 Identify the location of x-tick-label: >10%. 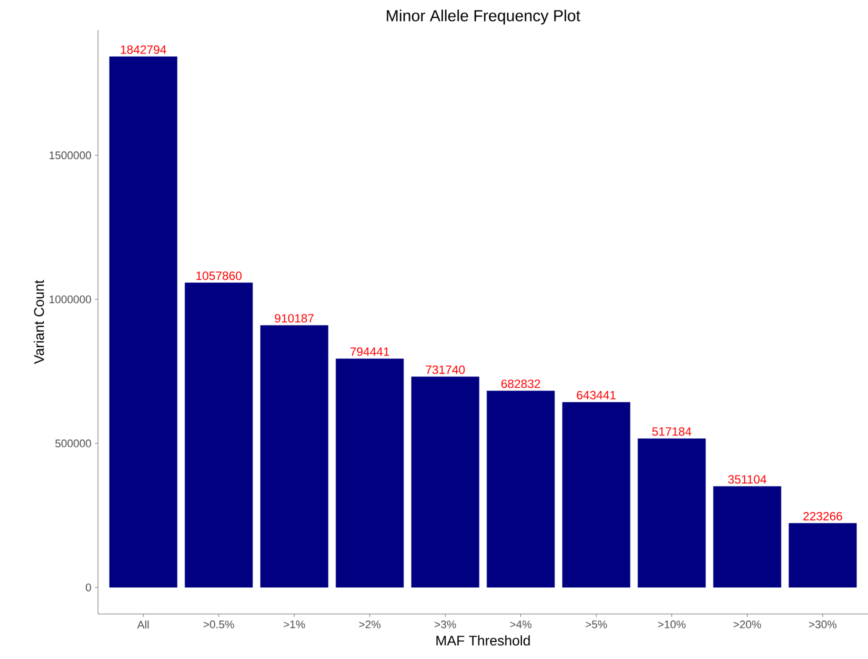
(672, 624).